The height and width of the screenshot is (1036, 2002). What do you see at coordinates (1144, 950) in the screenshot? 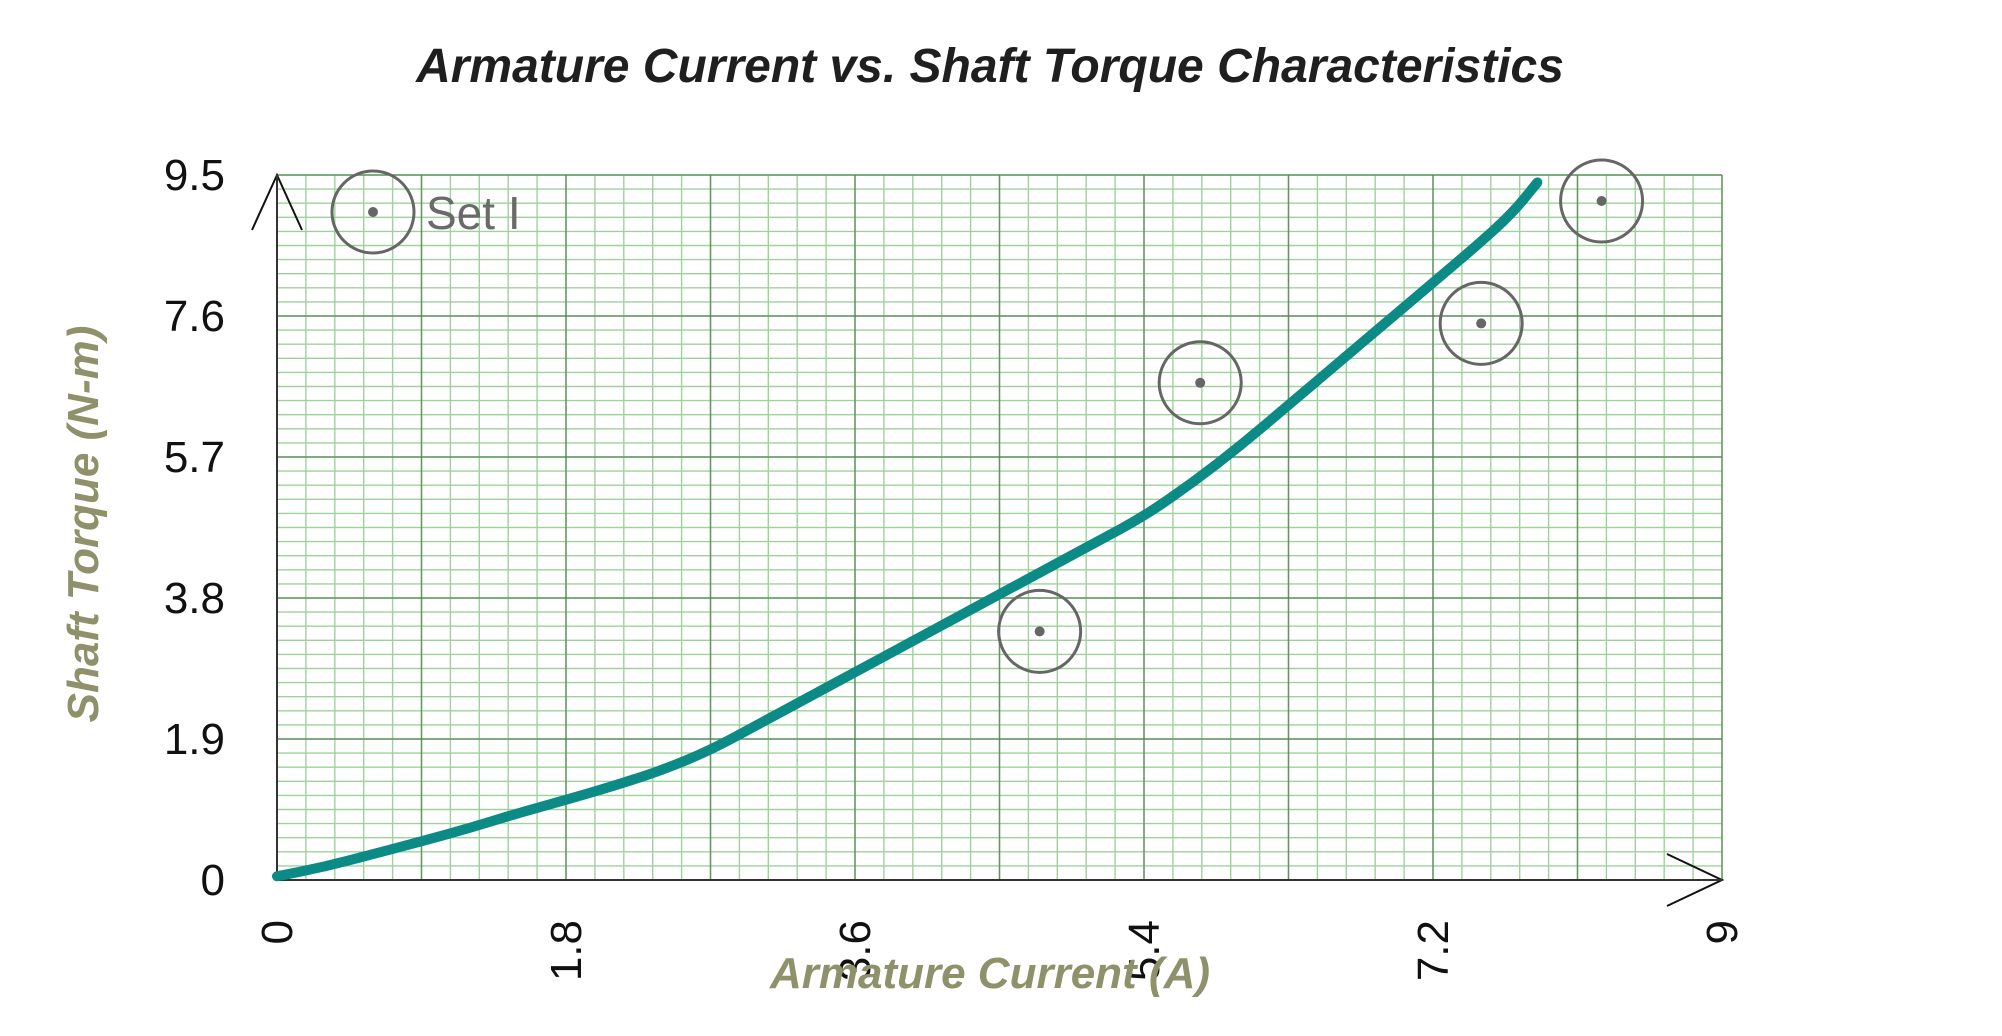
I see `x-tick-label: 5.4` at bounding box center [1144, 950].